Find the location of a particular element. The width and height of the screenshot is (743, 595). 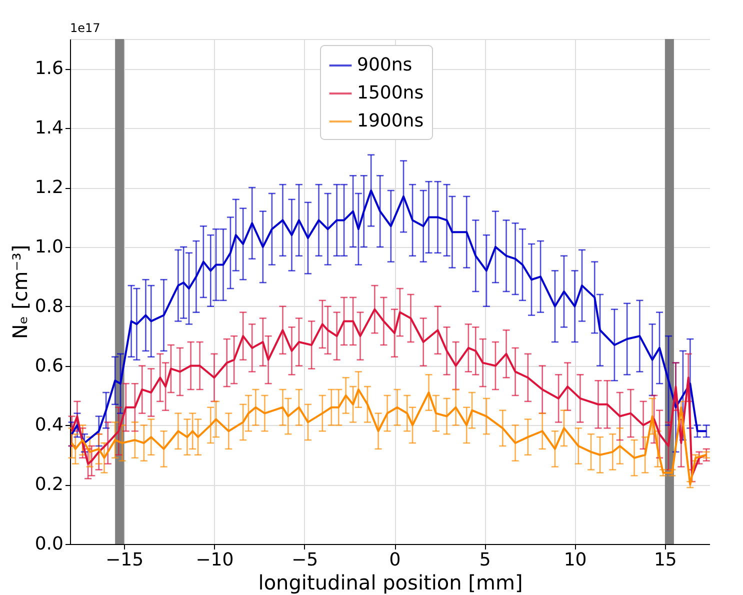

legend-label: 900ns is located at coordinates (384, 65).